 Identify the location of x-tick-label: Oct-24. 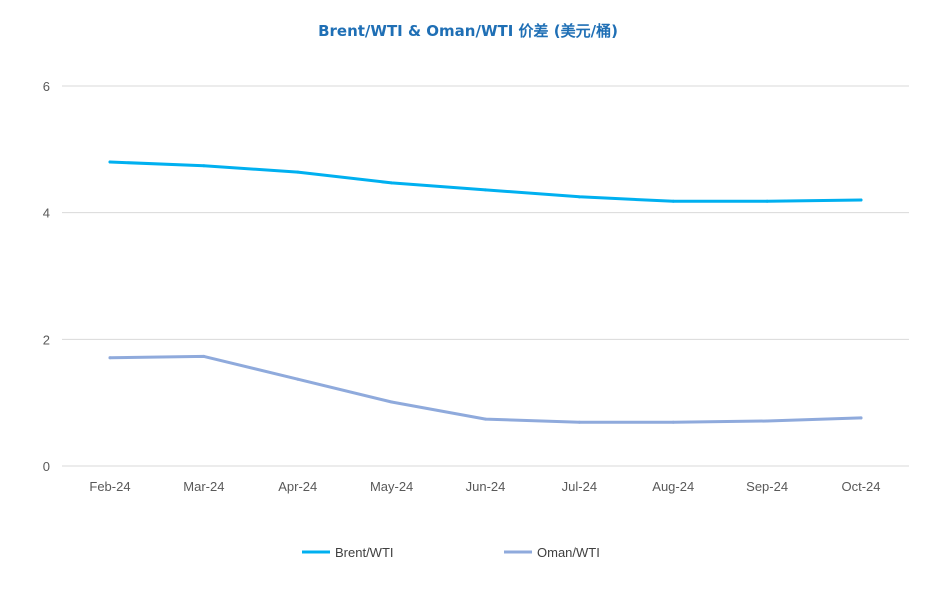
(860, 486).